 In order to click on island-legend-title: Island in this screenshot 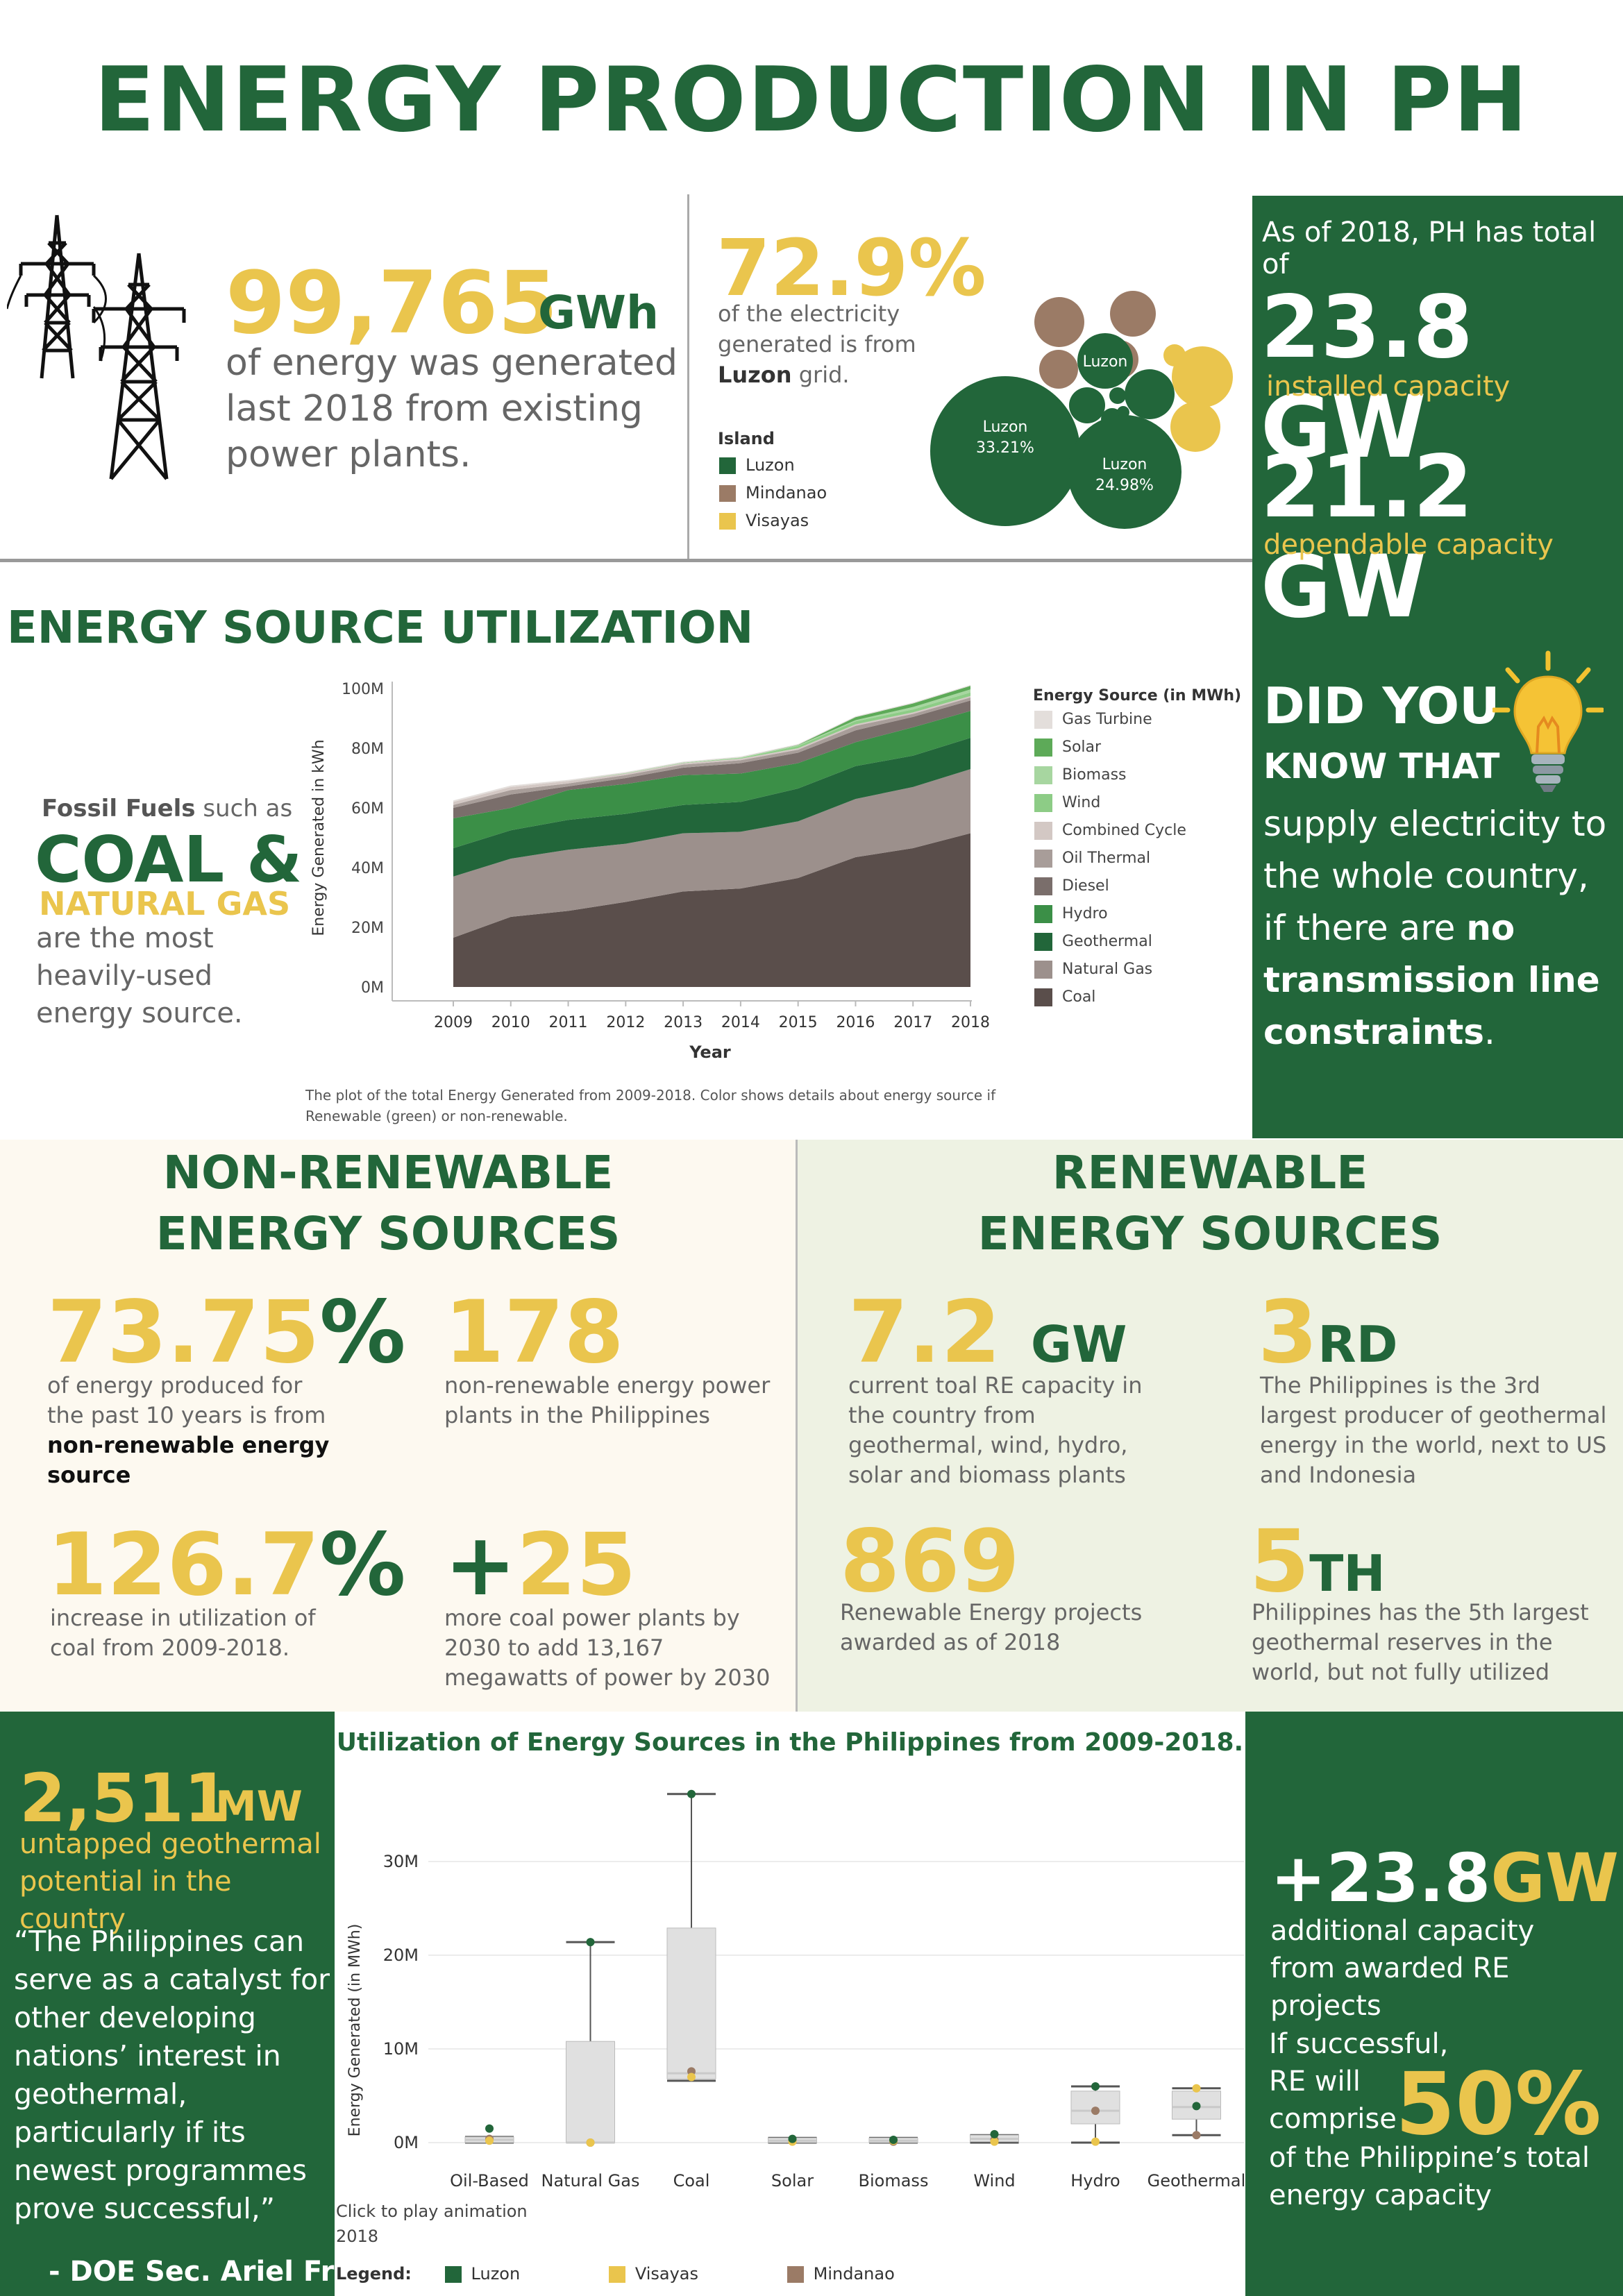, I will do `click(746, 439)`.